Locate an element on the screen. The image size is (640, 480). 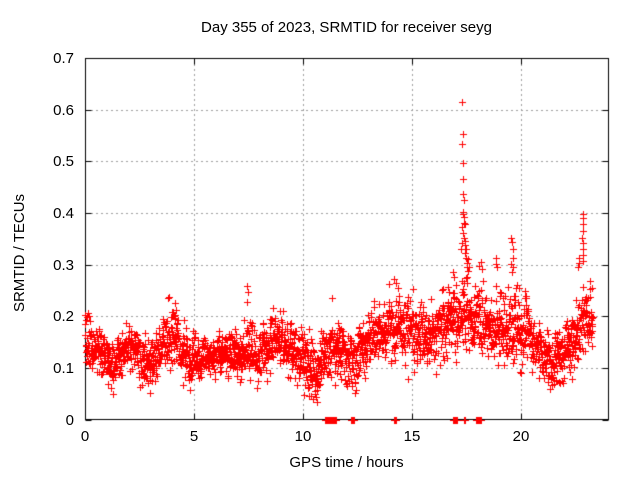
y-tick-label: 0.2 is located at coordinates (63, 316).